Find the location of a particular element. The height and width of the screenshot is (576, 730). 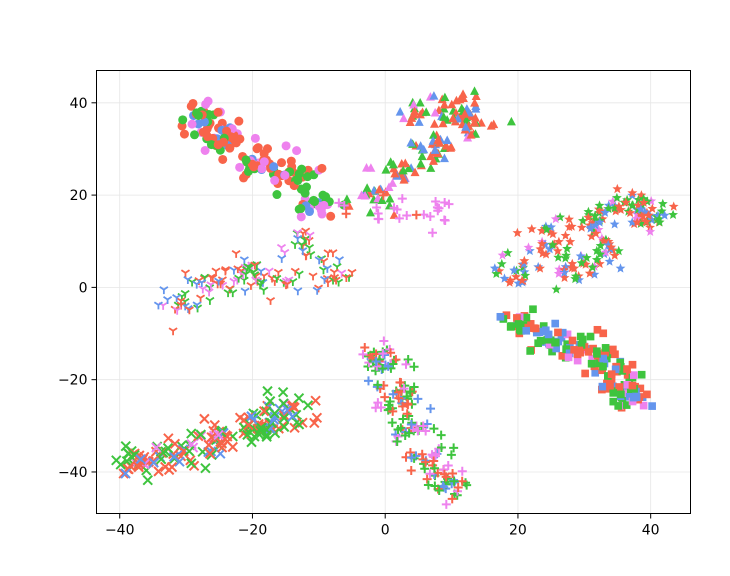

x-tick-label: 0 is located at coordinates (385, 531).